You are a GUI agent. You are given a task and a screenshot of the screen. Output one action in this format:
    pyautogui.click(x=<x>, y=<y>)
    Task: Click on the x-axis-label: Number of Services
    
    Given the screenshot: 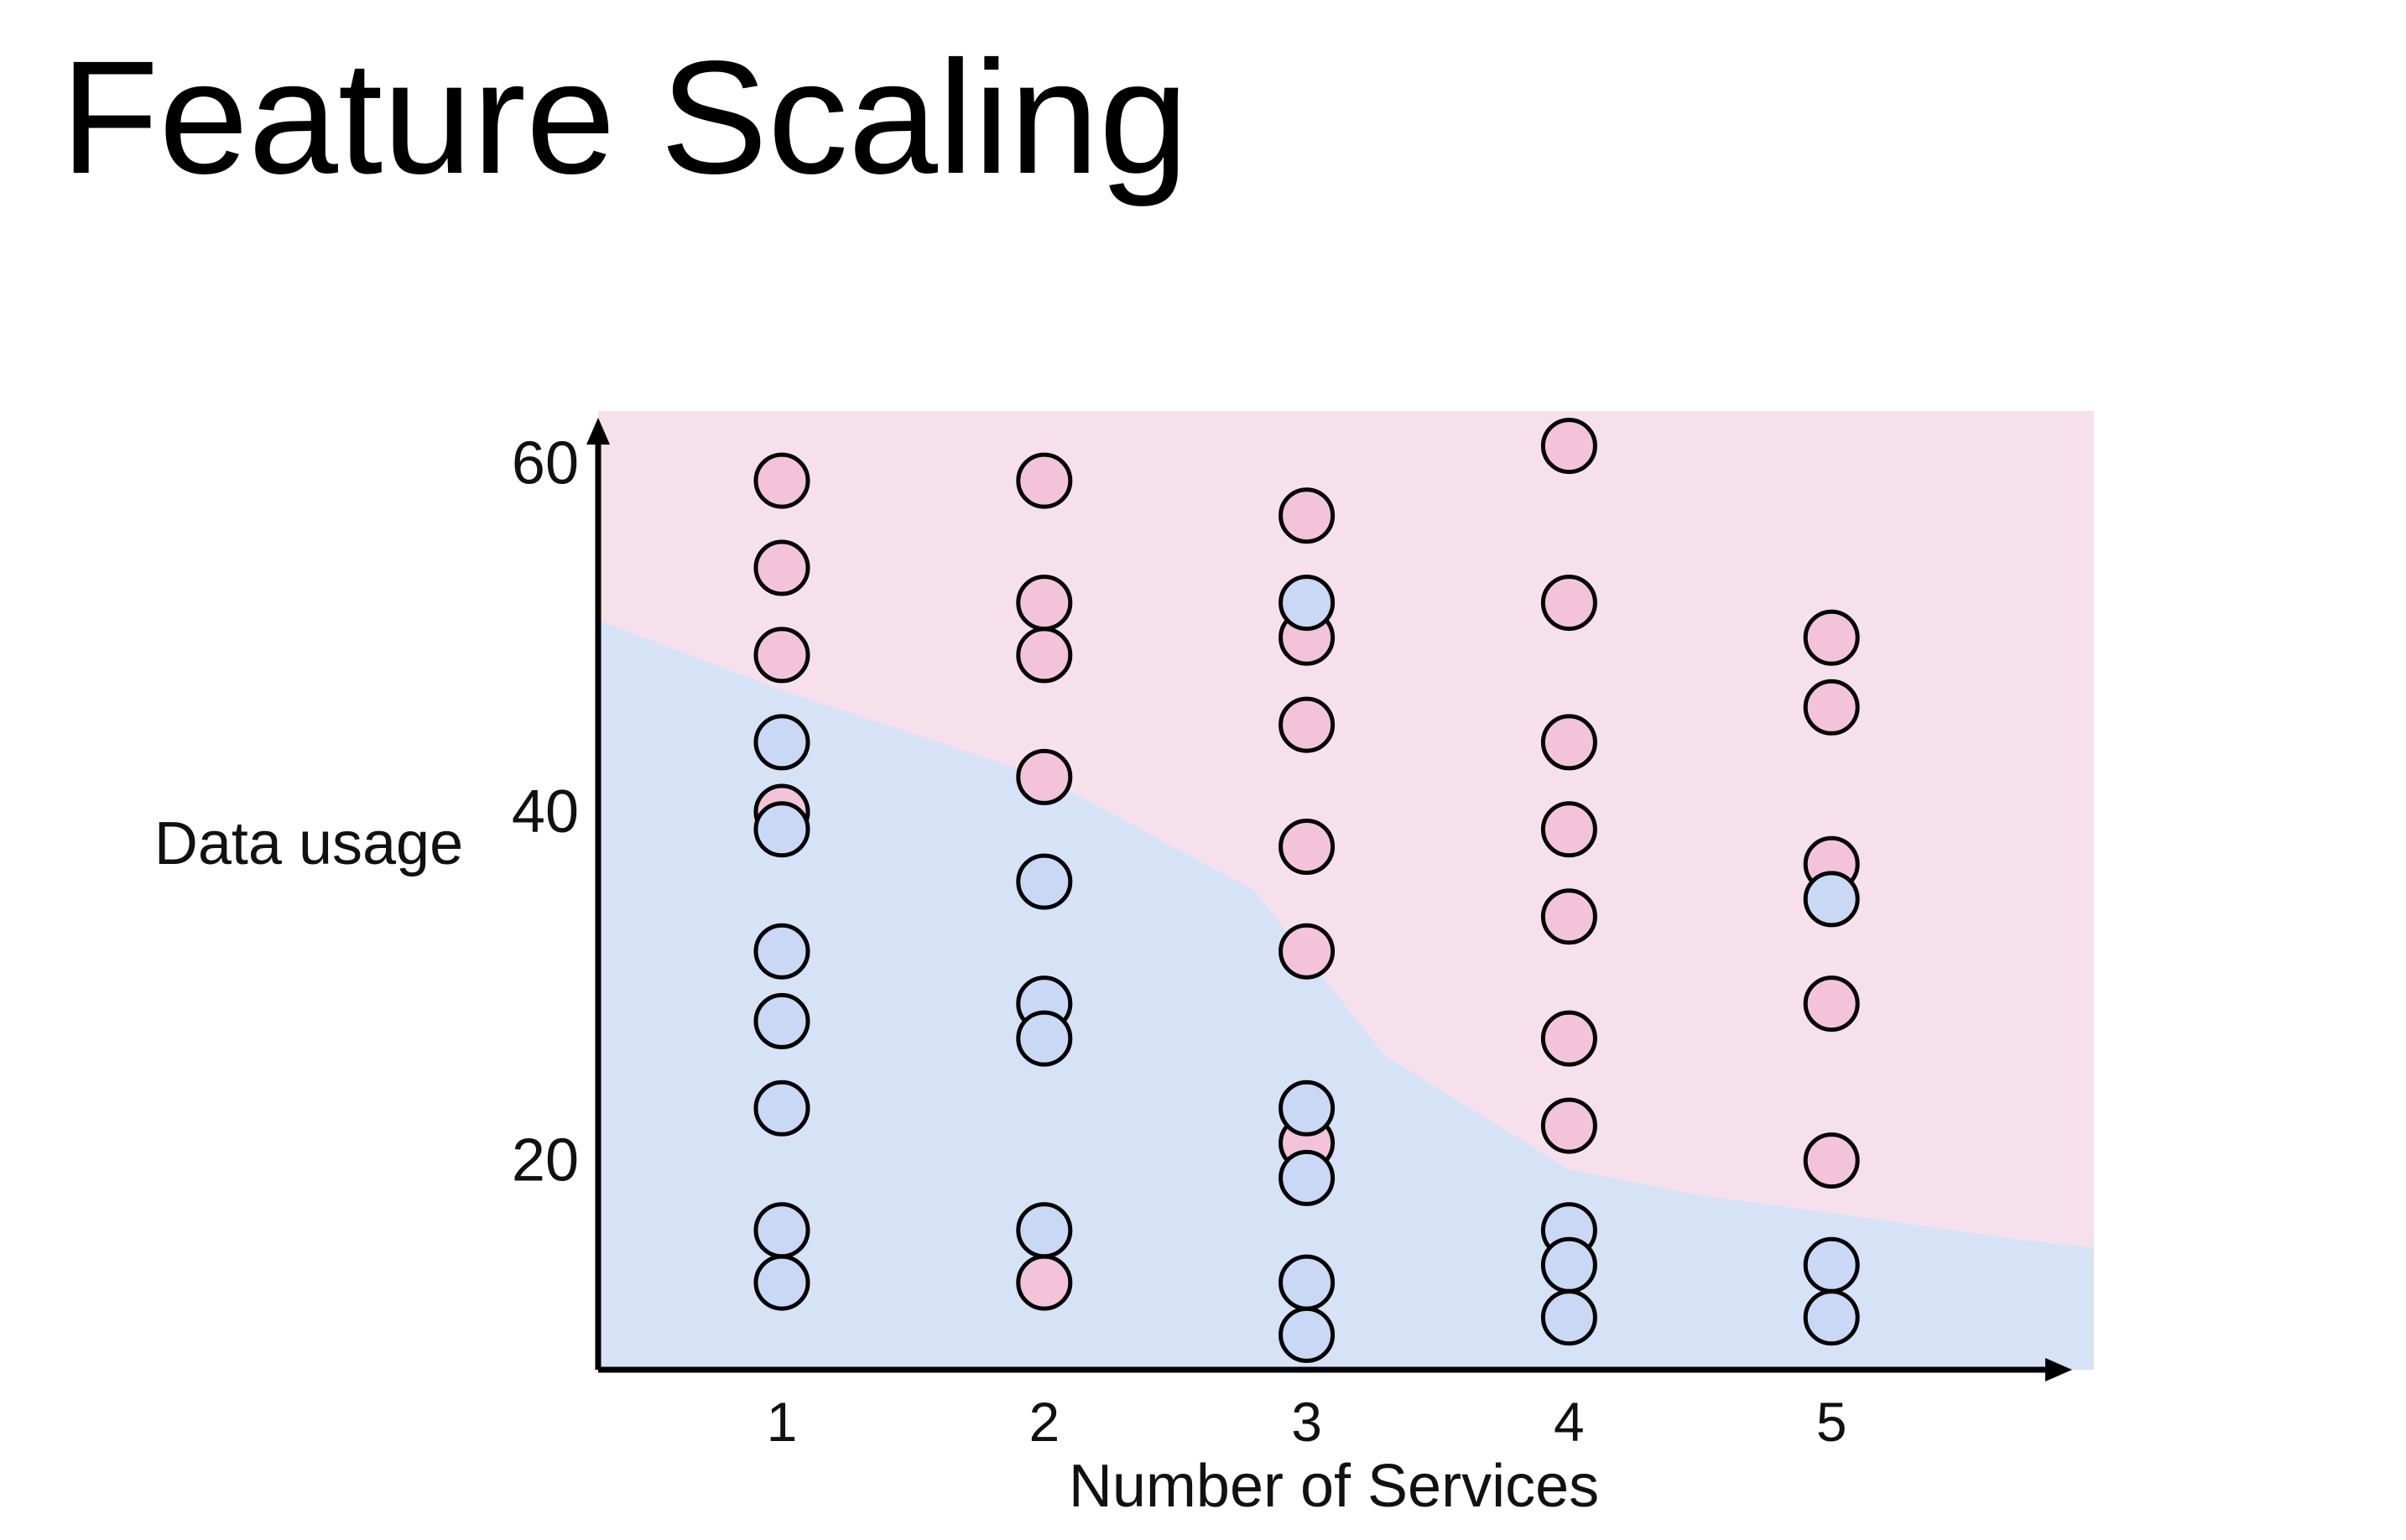 What is the action you would take?
    pyautogui.click(x=1334, y=1487)
    